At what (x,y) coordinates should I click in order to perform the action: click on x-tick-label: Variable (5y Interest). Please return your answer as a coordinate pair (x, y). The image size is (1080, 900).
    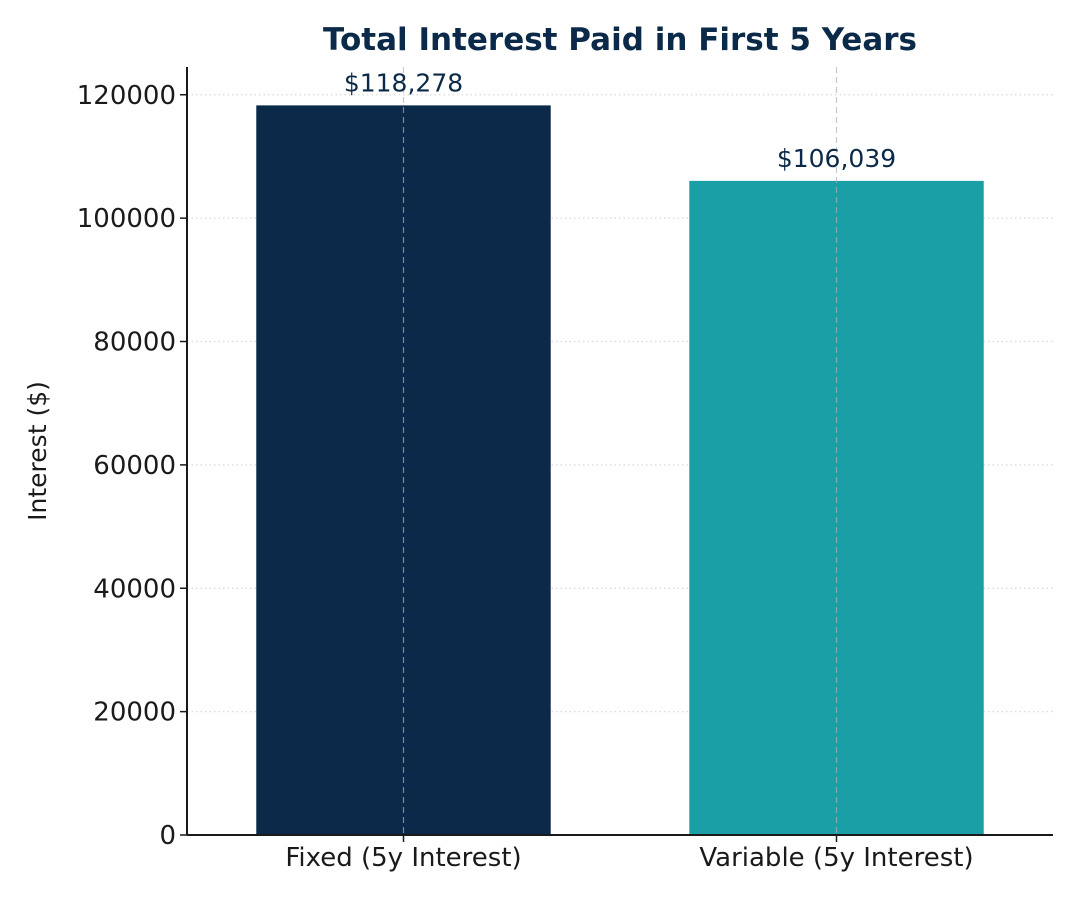
    Looking at the image, I should click on (836, 858).